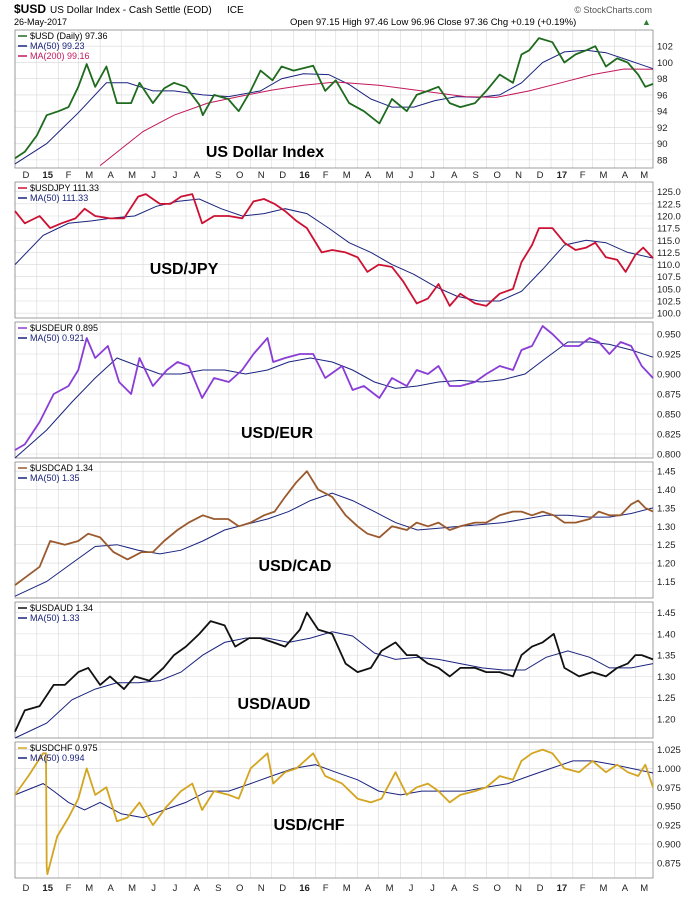  What do you see at coordinates (57, 46) in the screenshot?
I see `legend-label: MA(50) 99.23` at bounding box center [57, 46].